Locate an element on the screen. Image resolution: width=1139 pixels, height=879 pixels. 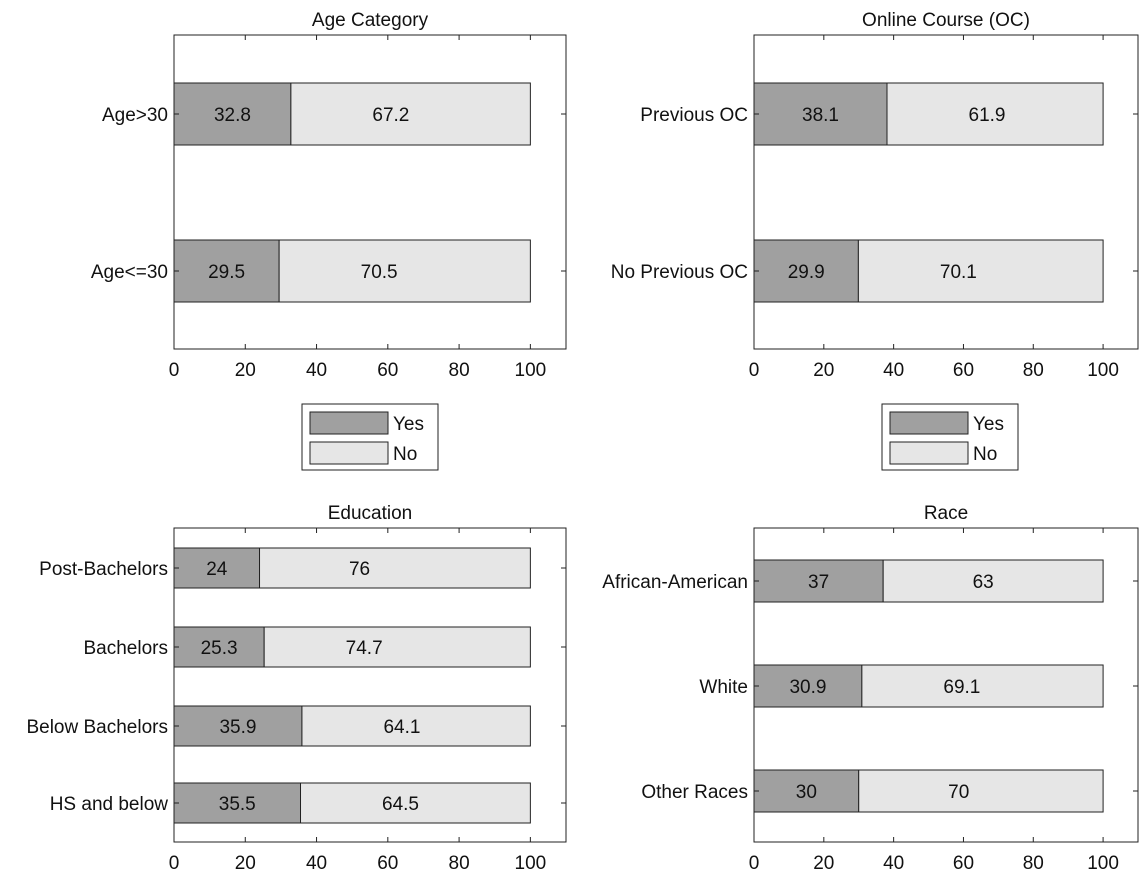
chart-title: Education is located at coordinates (370, 513).